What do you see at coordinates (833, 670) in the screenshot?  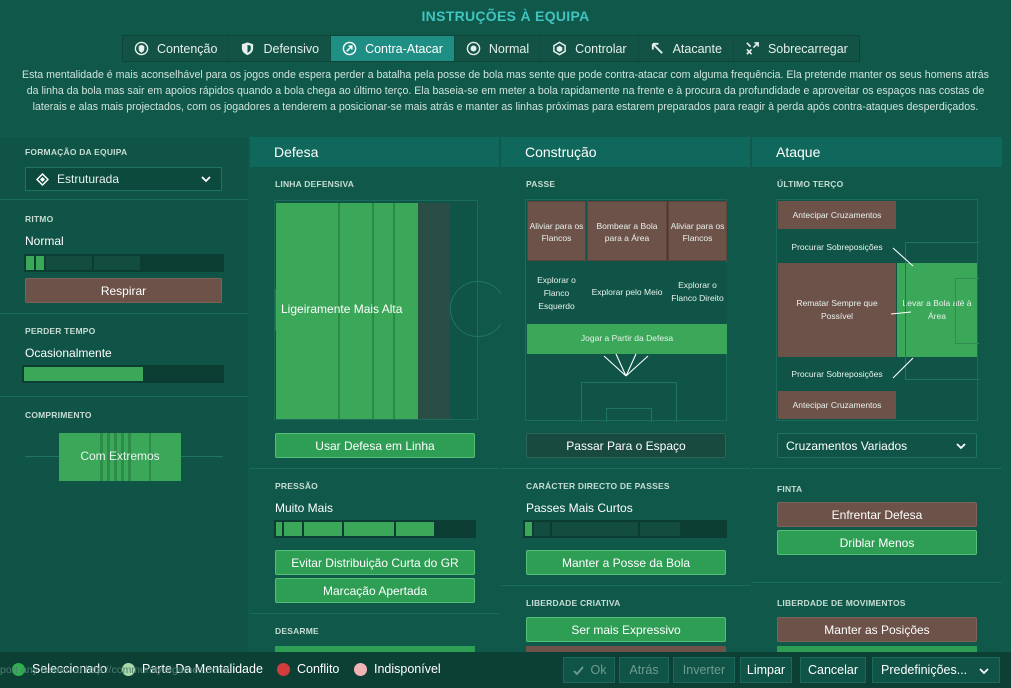 I see `cancel-button: Cancelar` at bounding box center [833, 670].